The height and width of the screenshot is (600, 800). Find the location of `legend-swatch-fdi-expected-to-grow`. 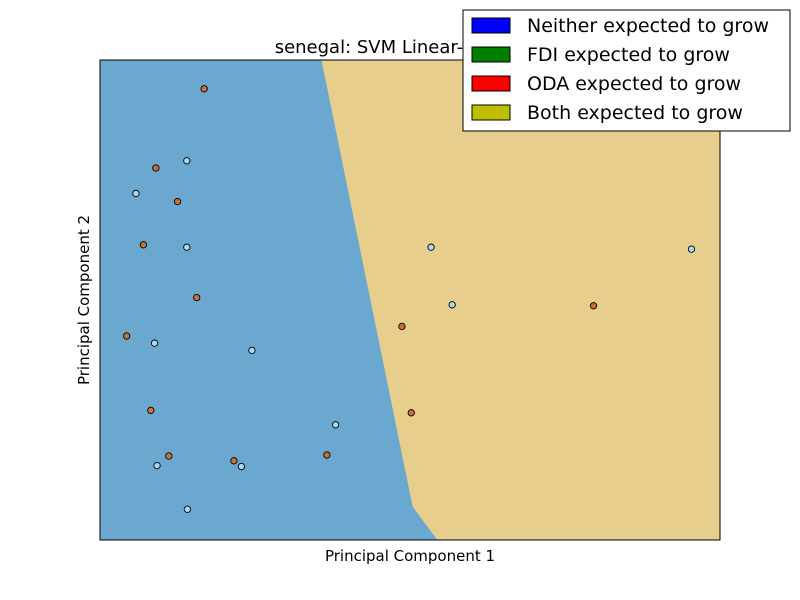

legend-swatch-fdi-expected-to-grow is located at coordinates (491, 54).